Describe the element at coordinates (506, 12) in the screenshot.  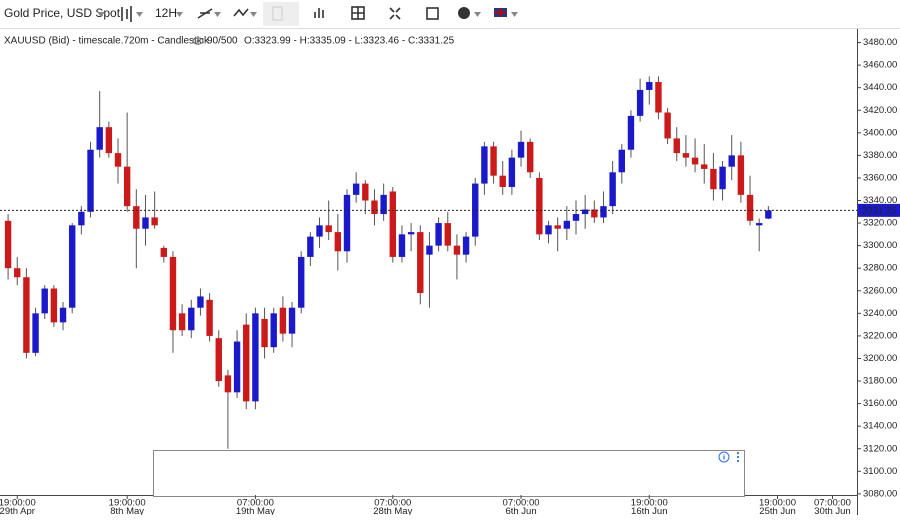
I see `language-button` at that location.